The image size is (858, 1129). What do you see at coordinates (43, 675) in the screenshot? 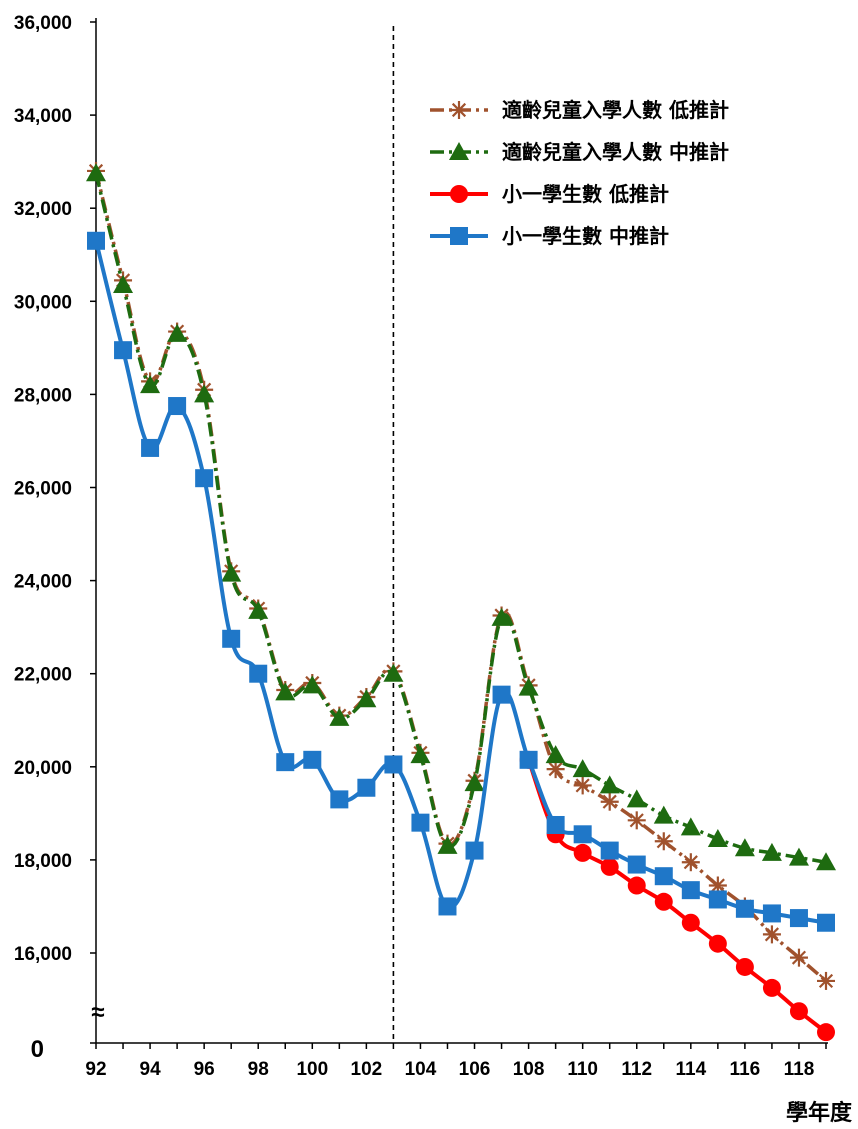
I see `y-tick-label: 22,000` at bounding box center [43, 675].